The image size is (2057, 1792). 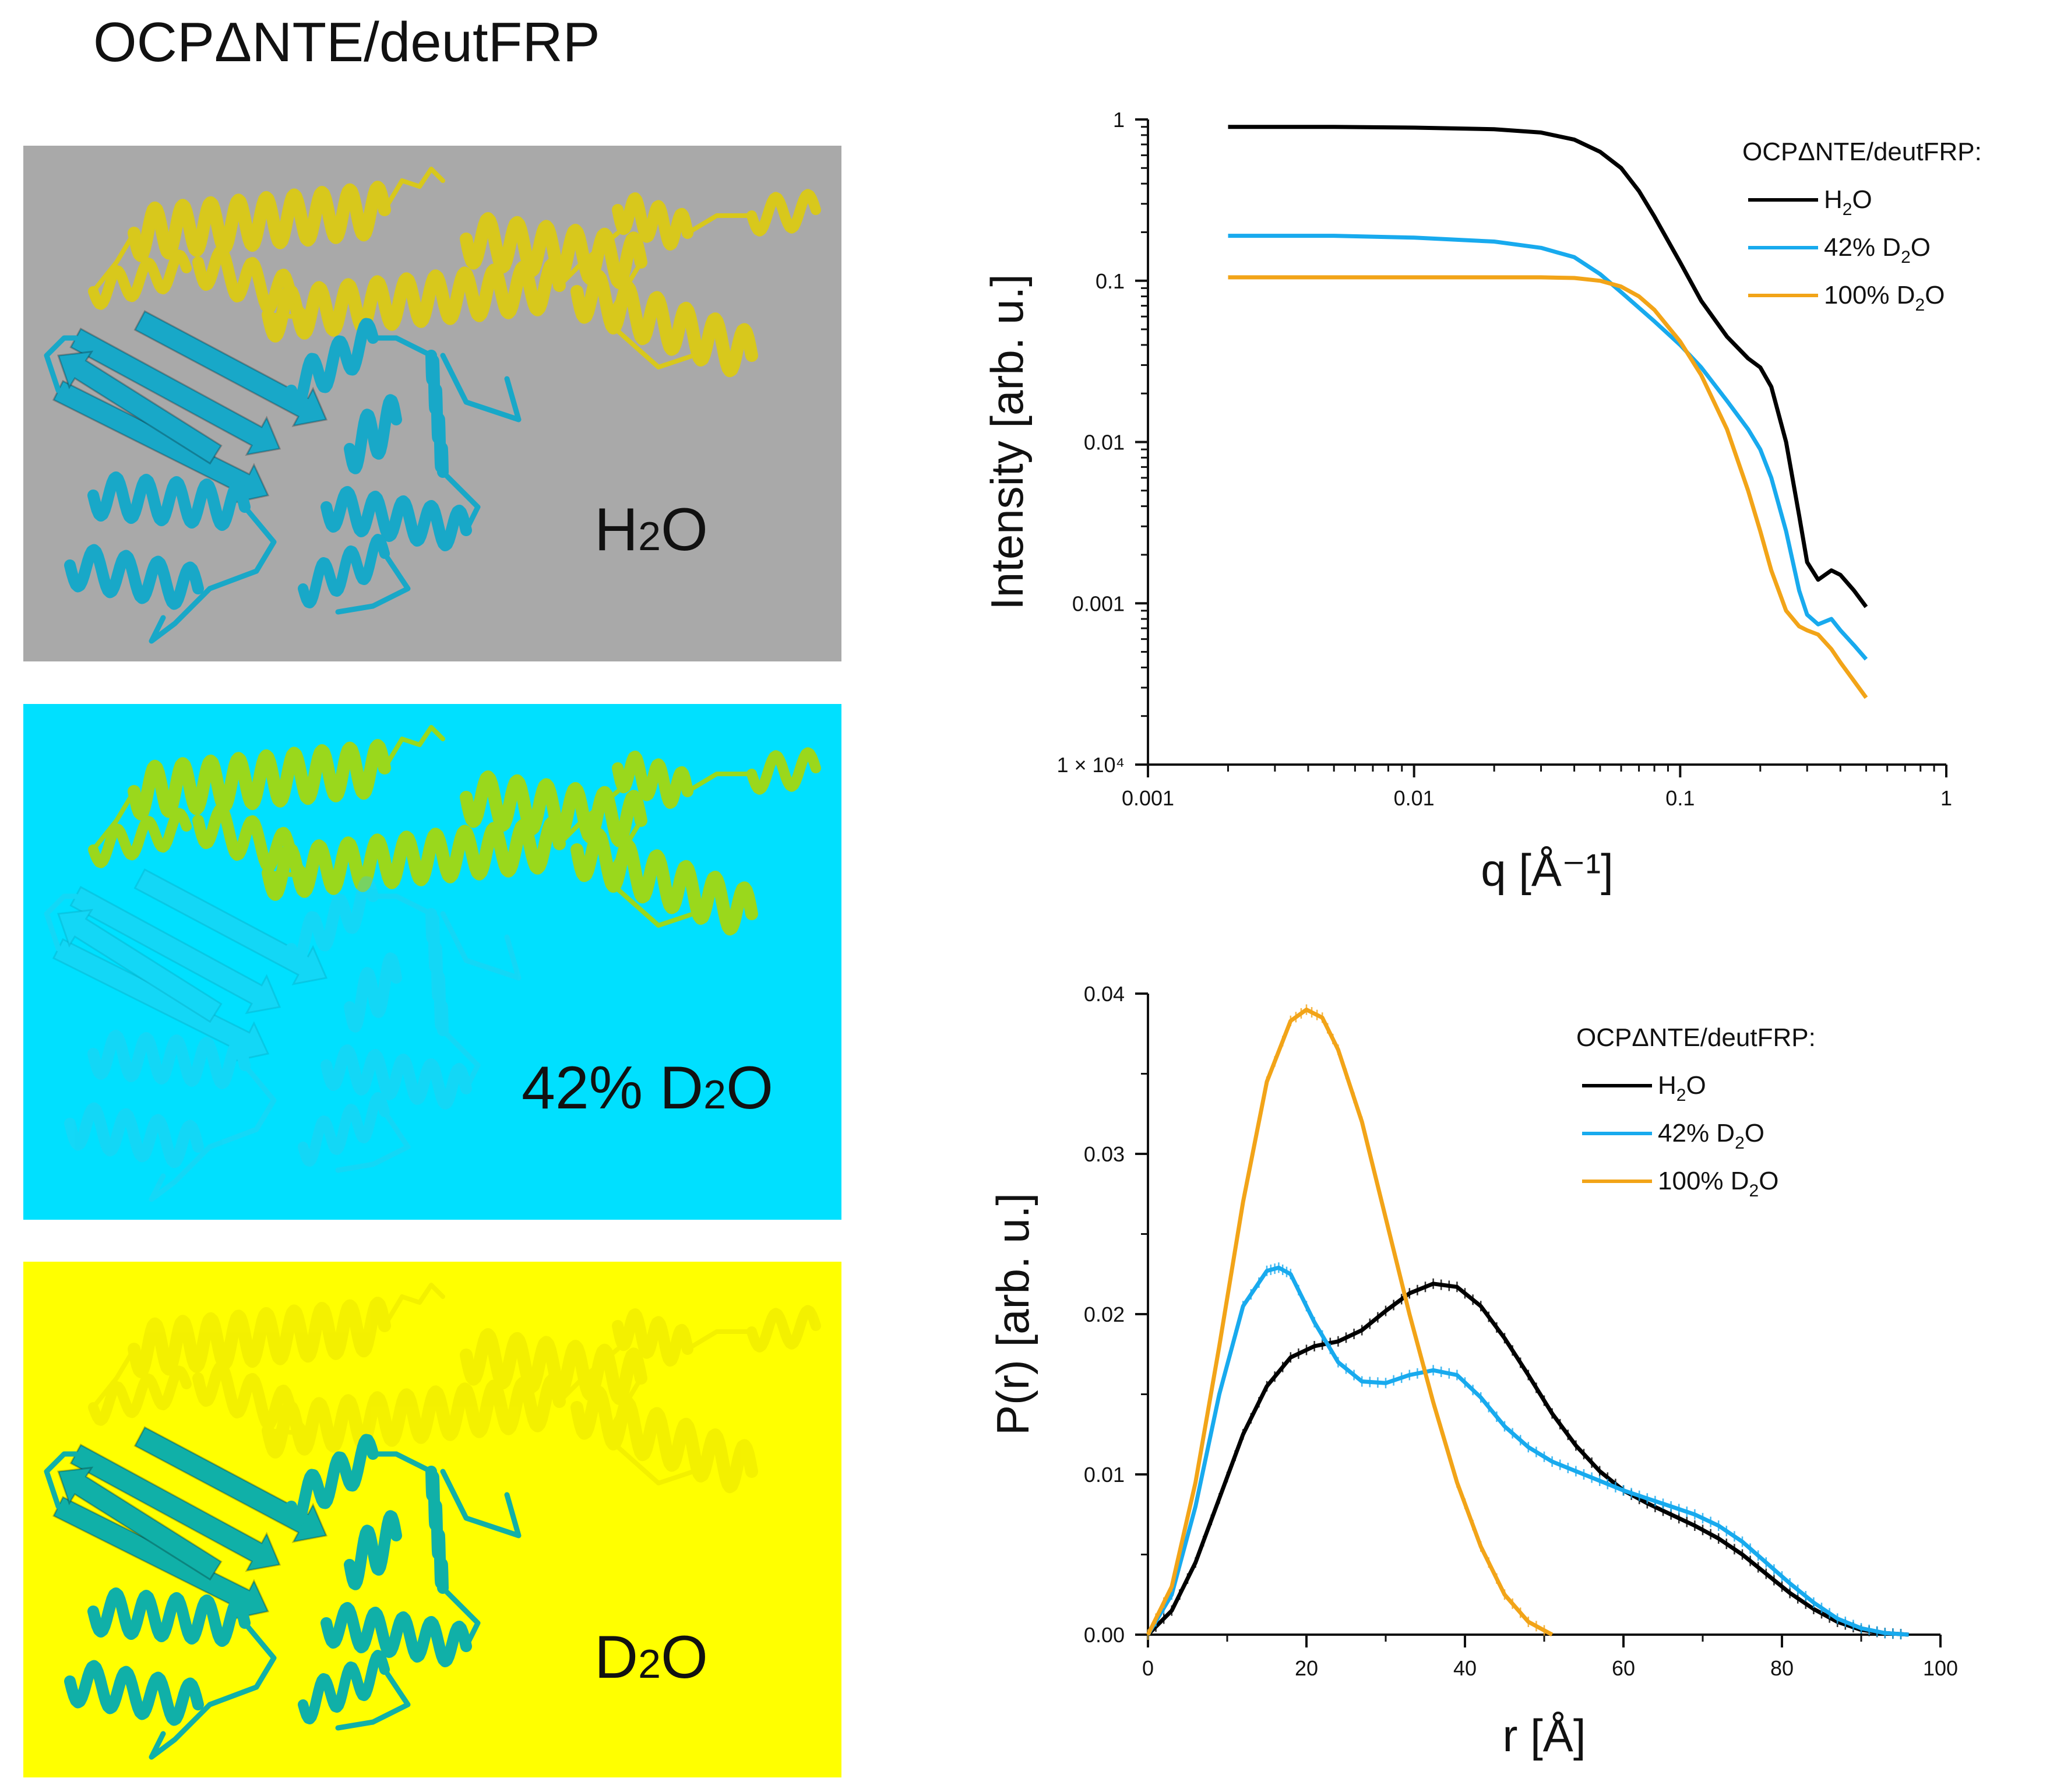 I want to click on molecule-render-42-d2o, so click(x=432, y=962).